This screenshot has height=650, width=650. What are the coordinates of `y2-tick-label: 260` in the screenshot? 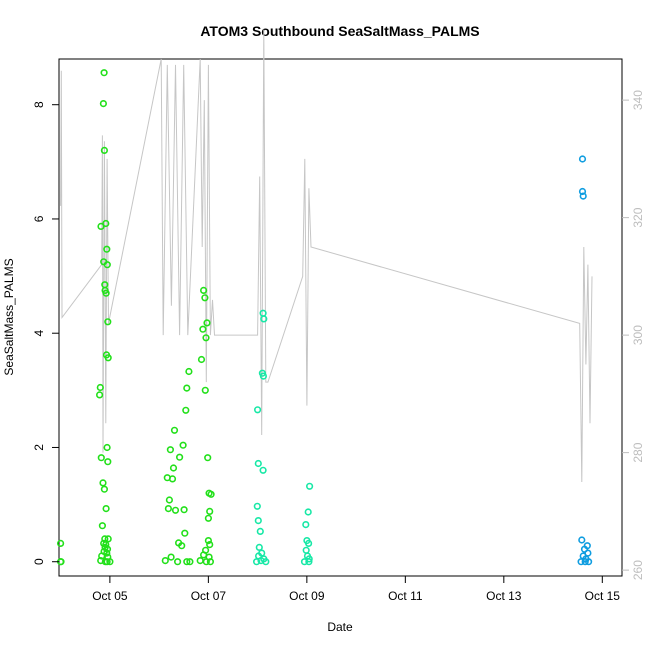 It's located at (638, 570).